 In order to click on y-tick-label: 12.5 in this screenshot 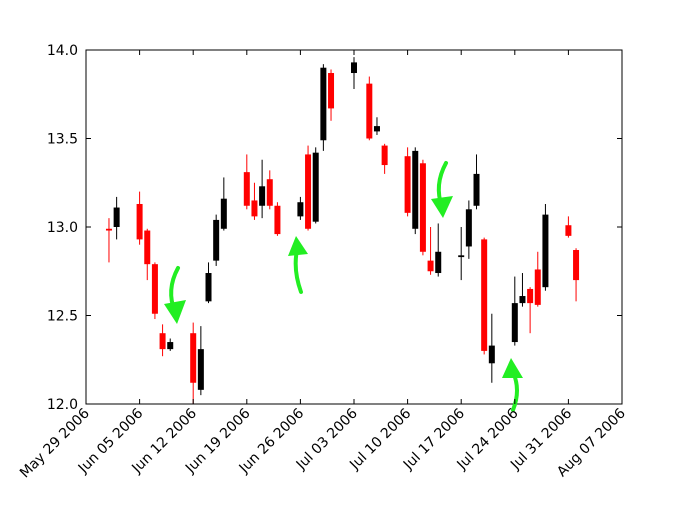, I will do `click(62, 317)`.